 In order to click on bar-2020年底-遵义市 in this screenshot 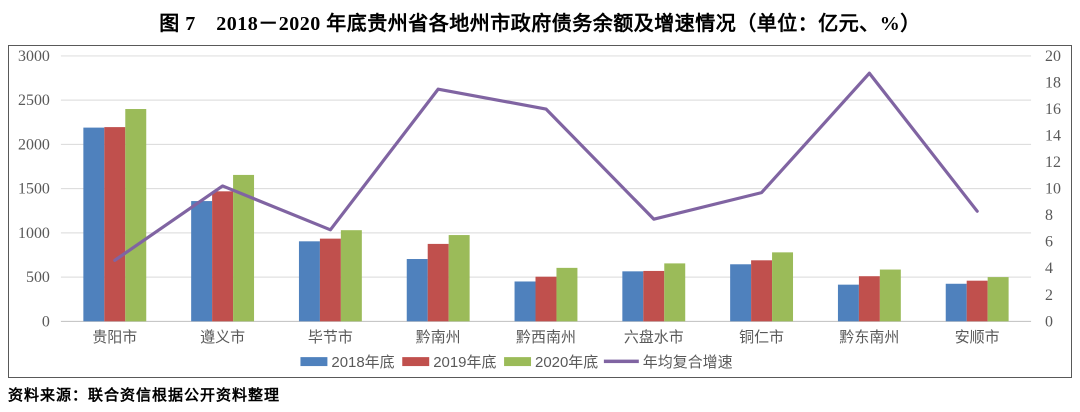, I will do `click(244, 248)`.